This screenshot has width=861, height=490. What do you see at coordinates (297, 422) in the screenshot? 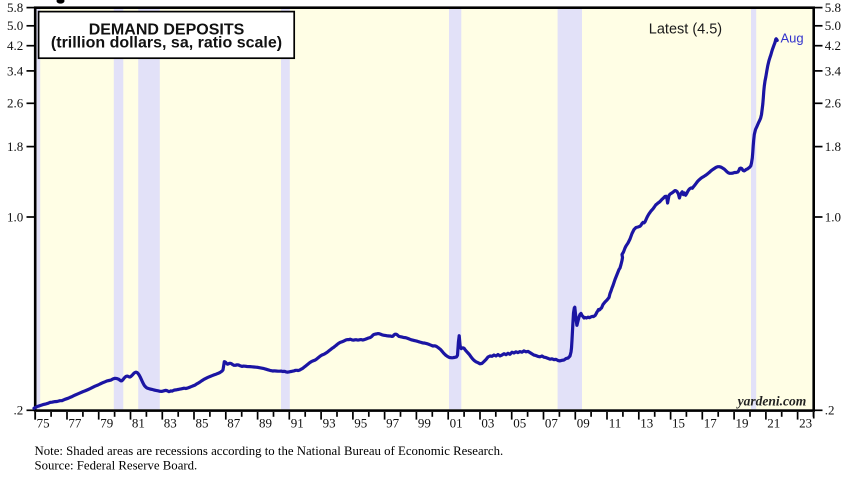
I see `svg-text: 91` at bounding box center [297, 422].